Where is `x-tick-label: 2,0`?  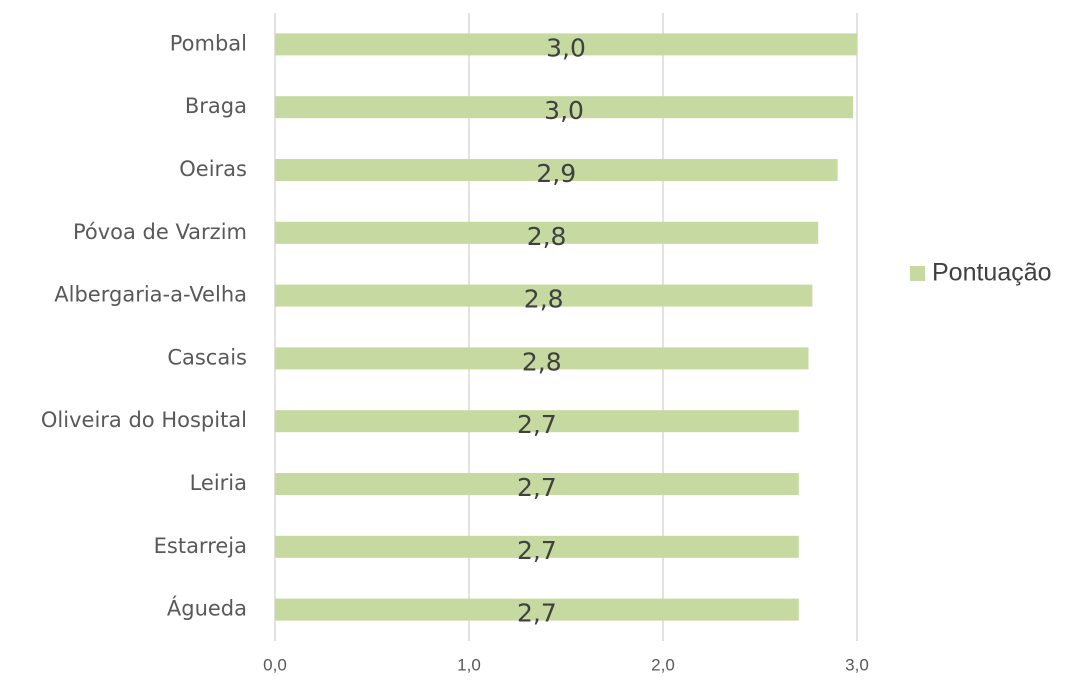 x-tick-label: 2,0 is located at coordinates (663, 664).